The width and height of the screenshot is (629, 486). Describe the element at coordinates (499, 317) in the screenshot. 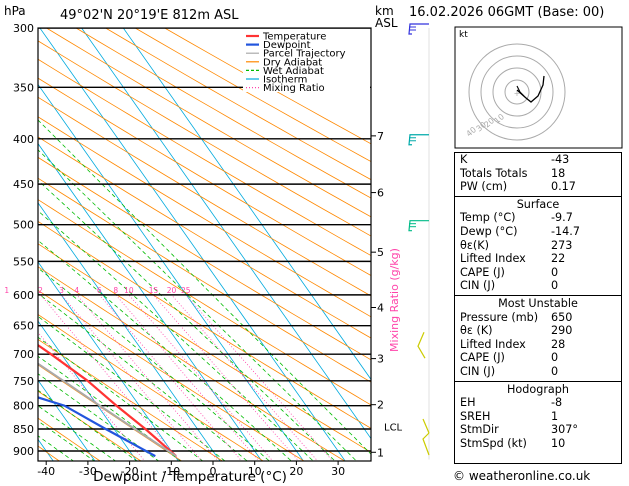

I see `mu-pressure-label: Pressure (mb)` at that location.